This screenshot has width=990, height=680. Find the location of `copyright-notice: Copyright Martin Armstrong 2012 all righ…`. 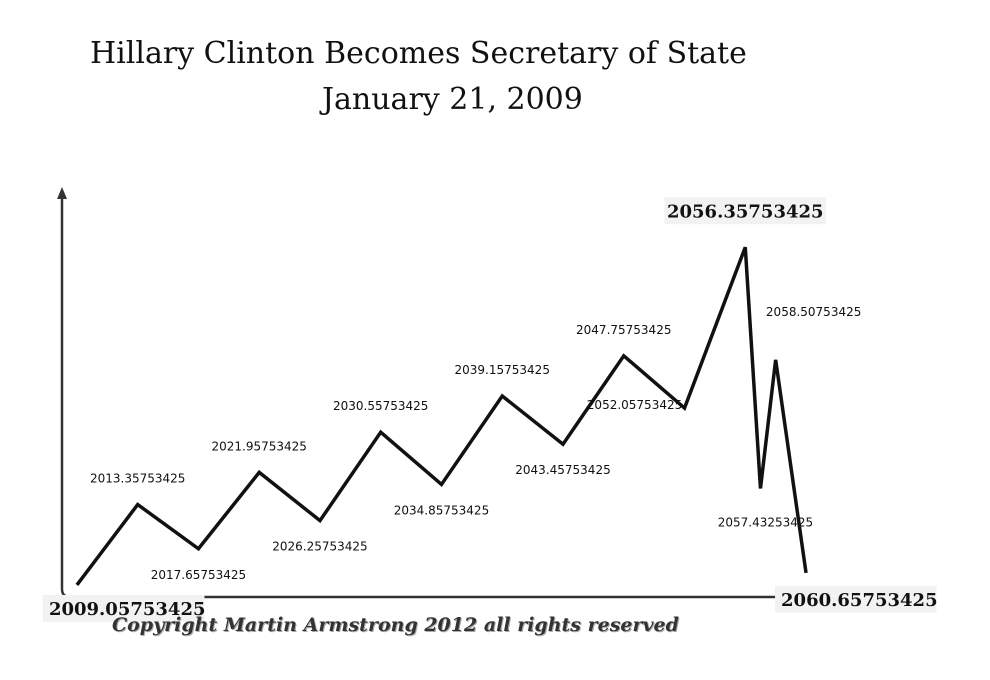

copyright-notice: Copyright Martin Armstrong 2012 all righ… is located at coordinates (395, 625).